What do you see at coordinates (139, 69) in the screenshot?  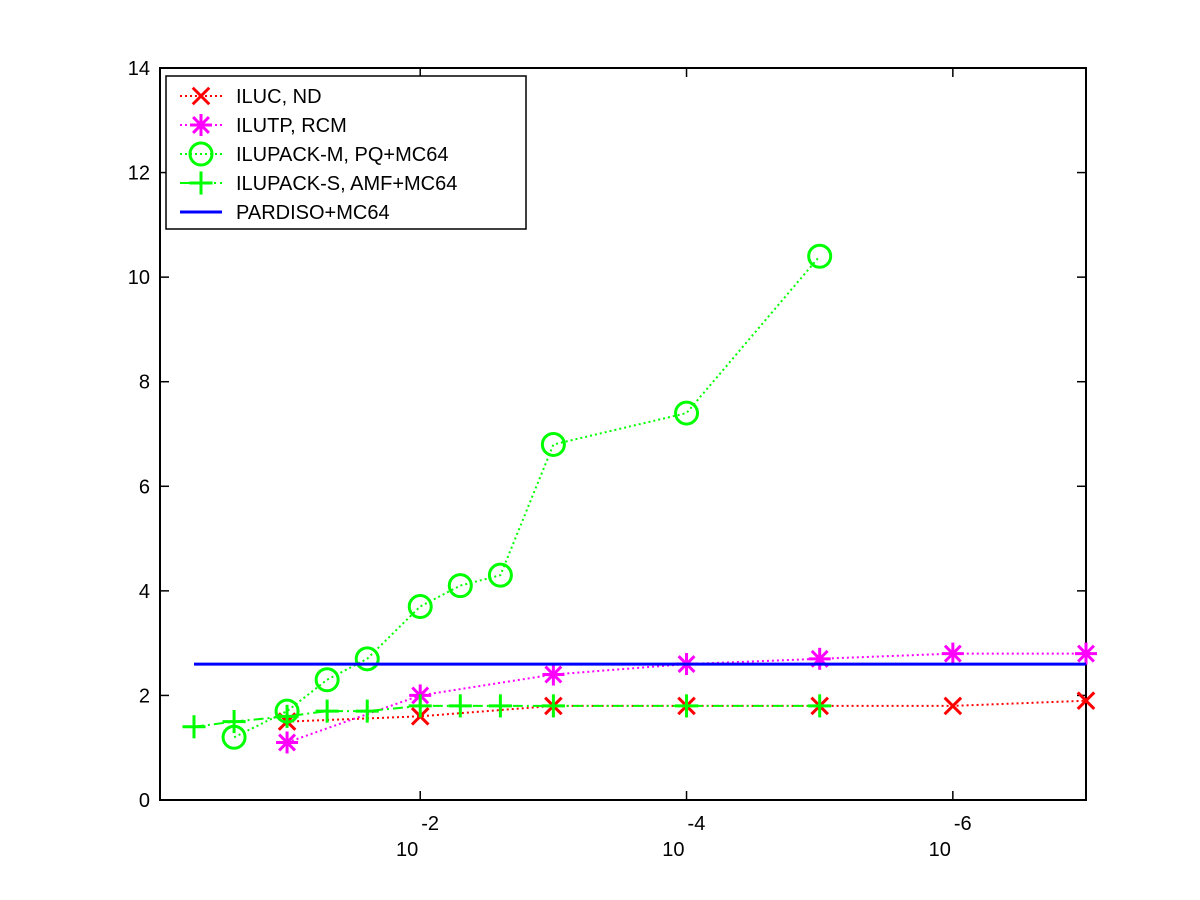 I see `y-tick-label: 14` at bounding box center [139, 69].